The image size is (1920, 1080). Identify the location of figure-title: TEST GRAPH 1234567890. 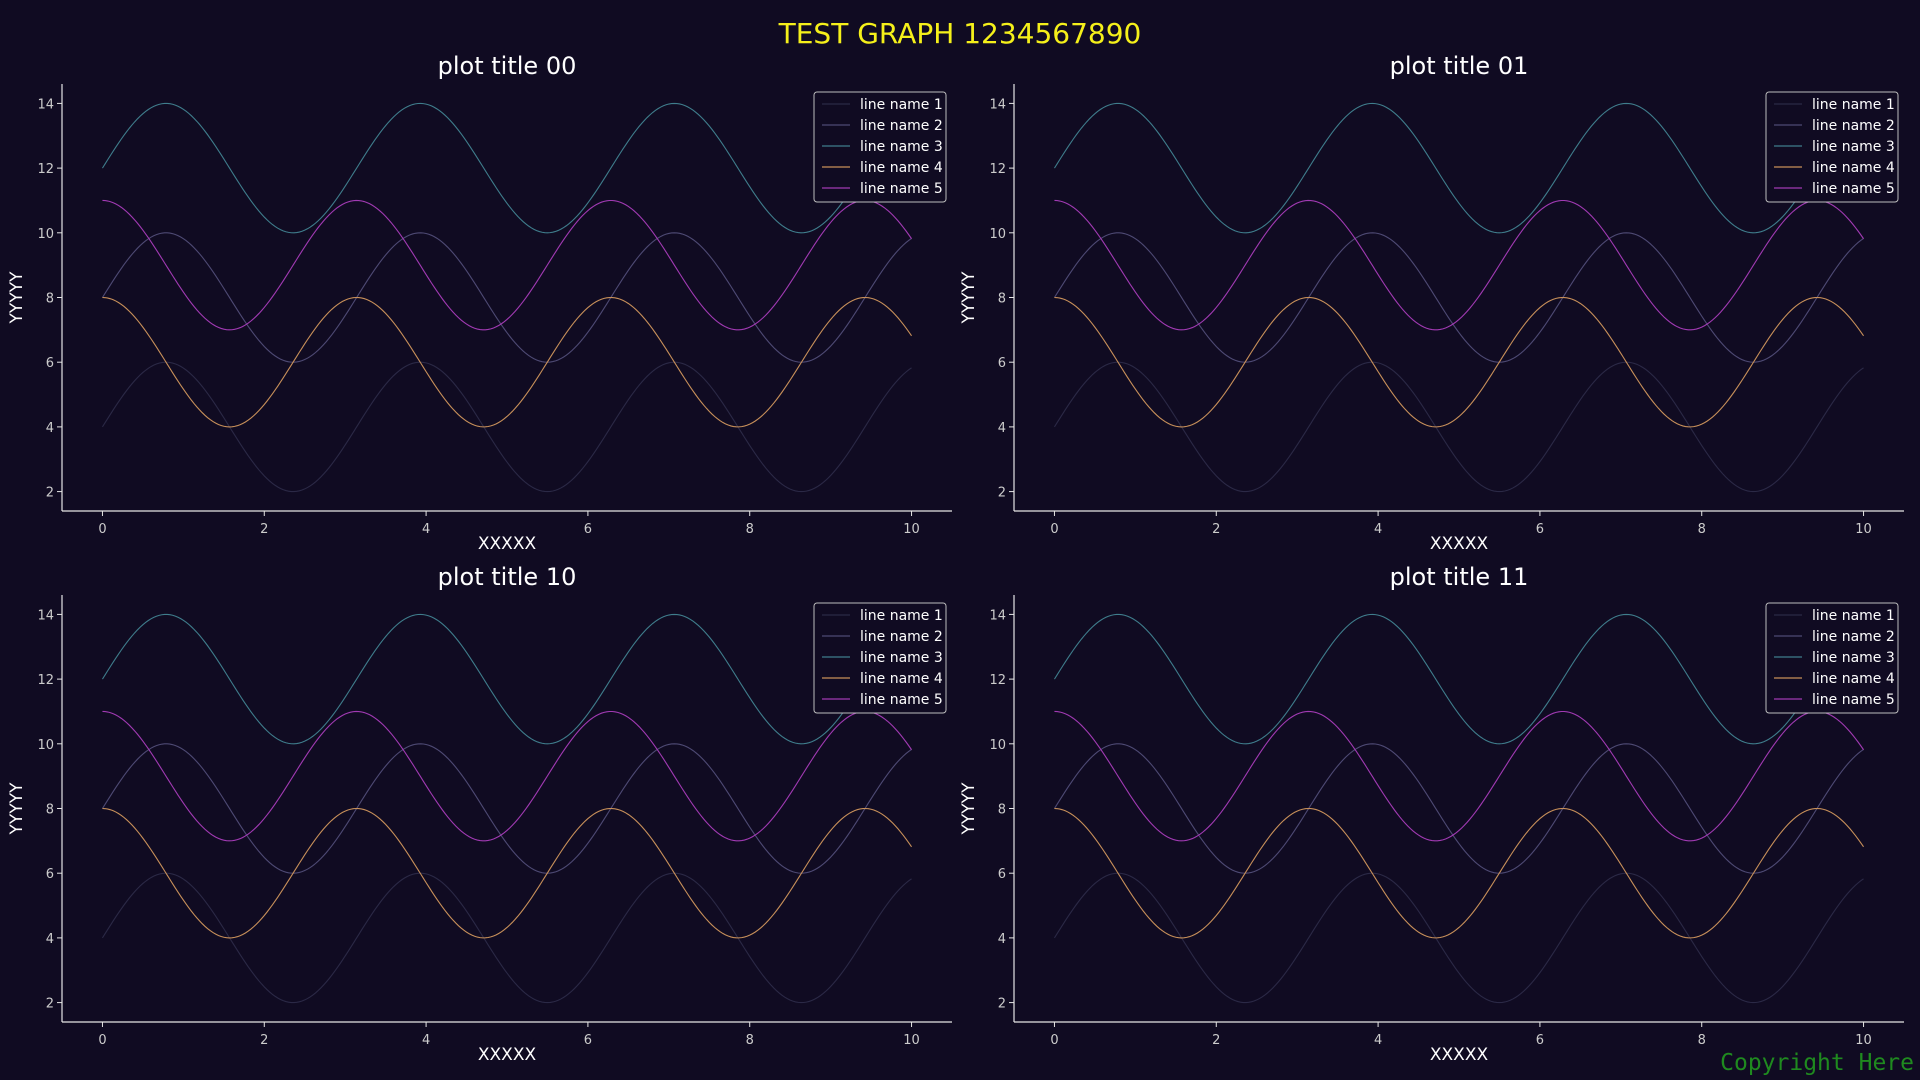
(960, 33).